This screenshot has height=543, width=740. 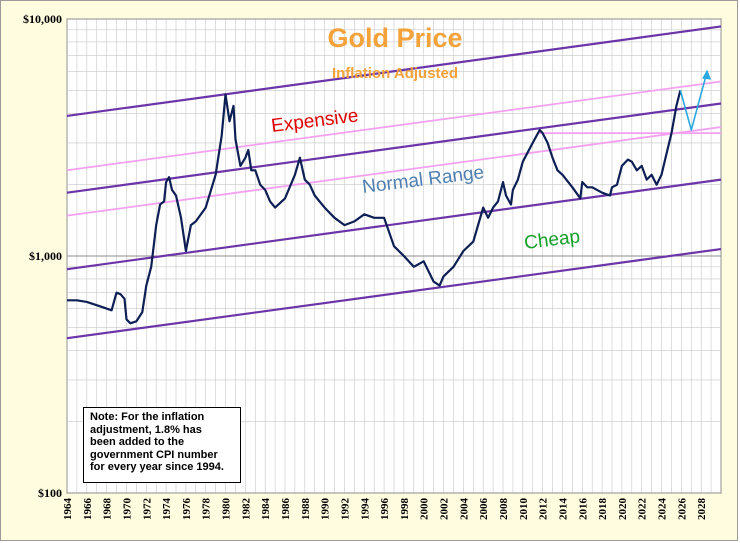 What do you see at coordinates (583, 509) in the screenshot?
I see `x-tick-label: 2016` at bounding box center [583, 509].